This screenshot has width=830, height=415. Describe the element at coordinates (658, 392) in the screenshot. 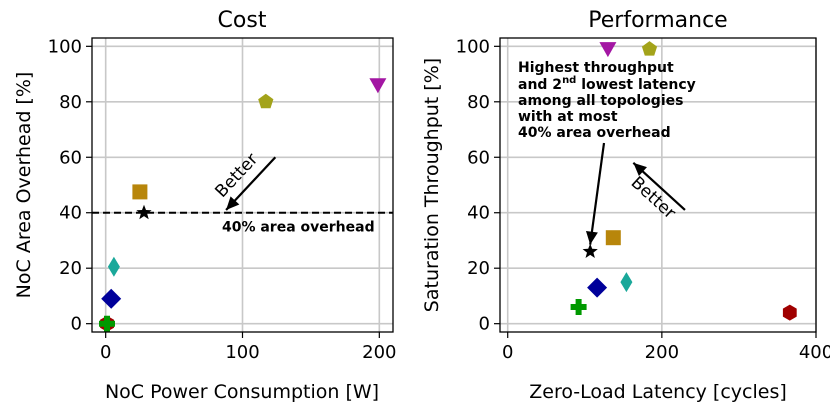

I see `x-axis-label-performance: Zero-Load Latency [cycles]` at that location.